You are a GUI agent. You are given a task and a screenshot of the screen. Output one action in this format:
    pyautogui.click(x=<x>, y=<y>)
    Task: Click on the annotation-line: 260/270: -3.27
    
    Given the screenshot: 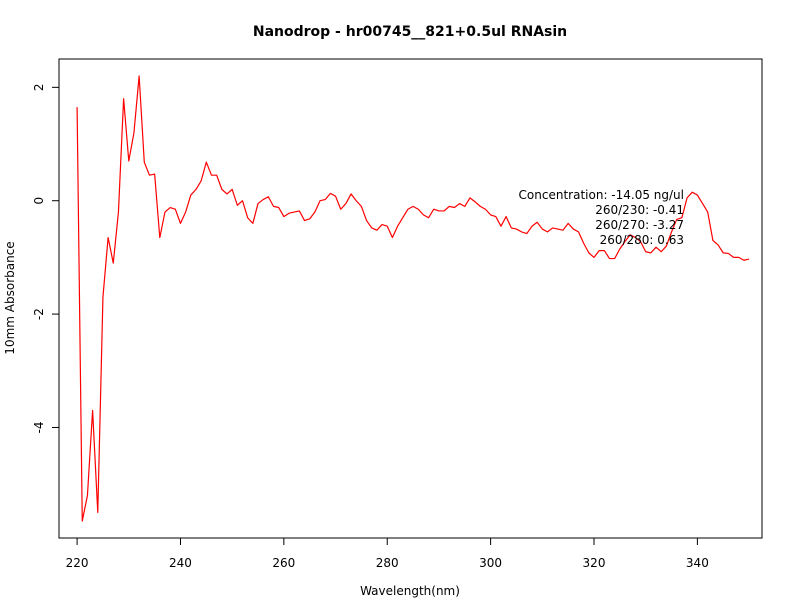 What is the action you would take?
    pyautogui.click(x=639, y=225)
    